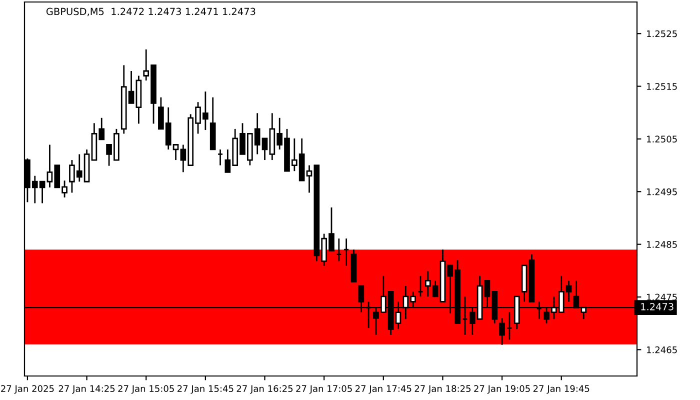 This screenshot has width=700, height=400. What do you see at coordinates (206, 389) in the screenshot?
I see `x-tick-label: 27 Jan 15:45` at bounding box center [206, 389].